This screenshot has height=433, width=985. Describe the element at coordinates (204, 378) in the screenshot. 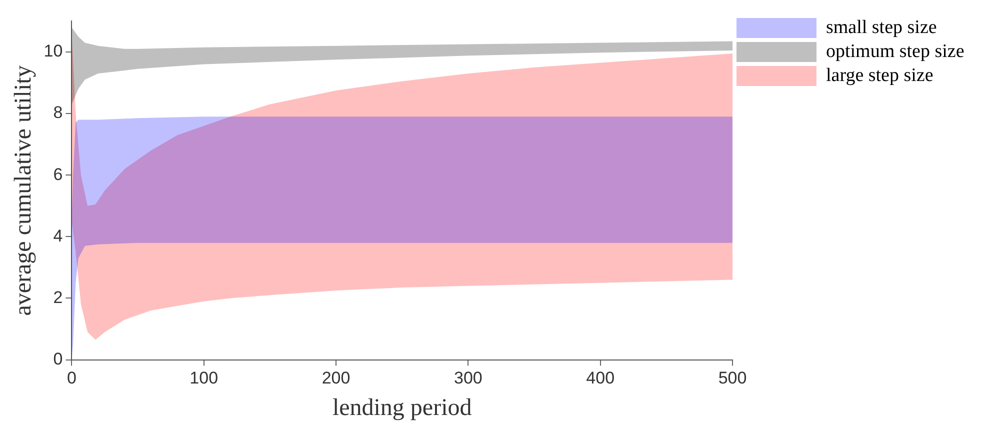

I see `x-tick-label: 100` at that location.